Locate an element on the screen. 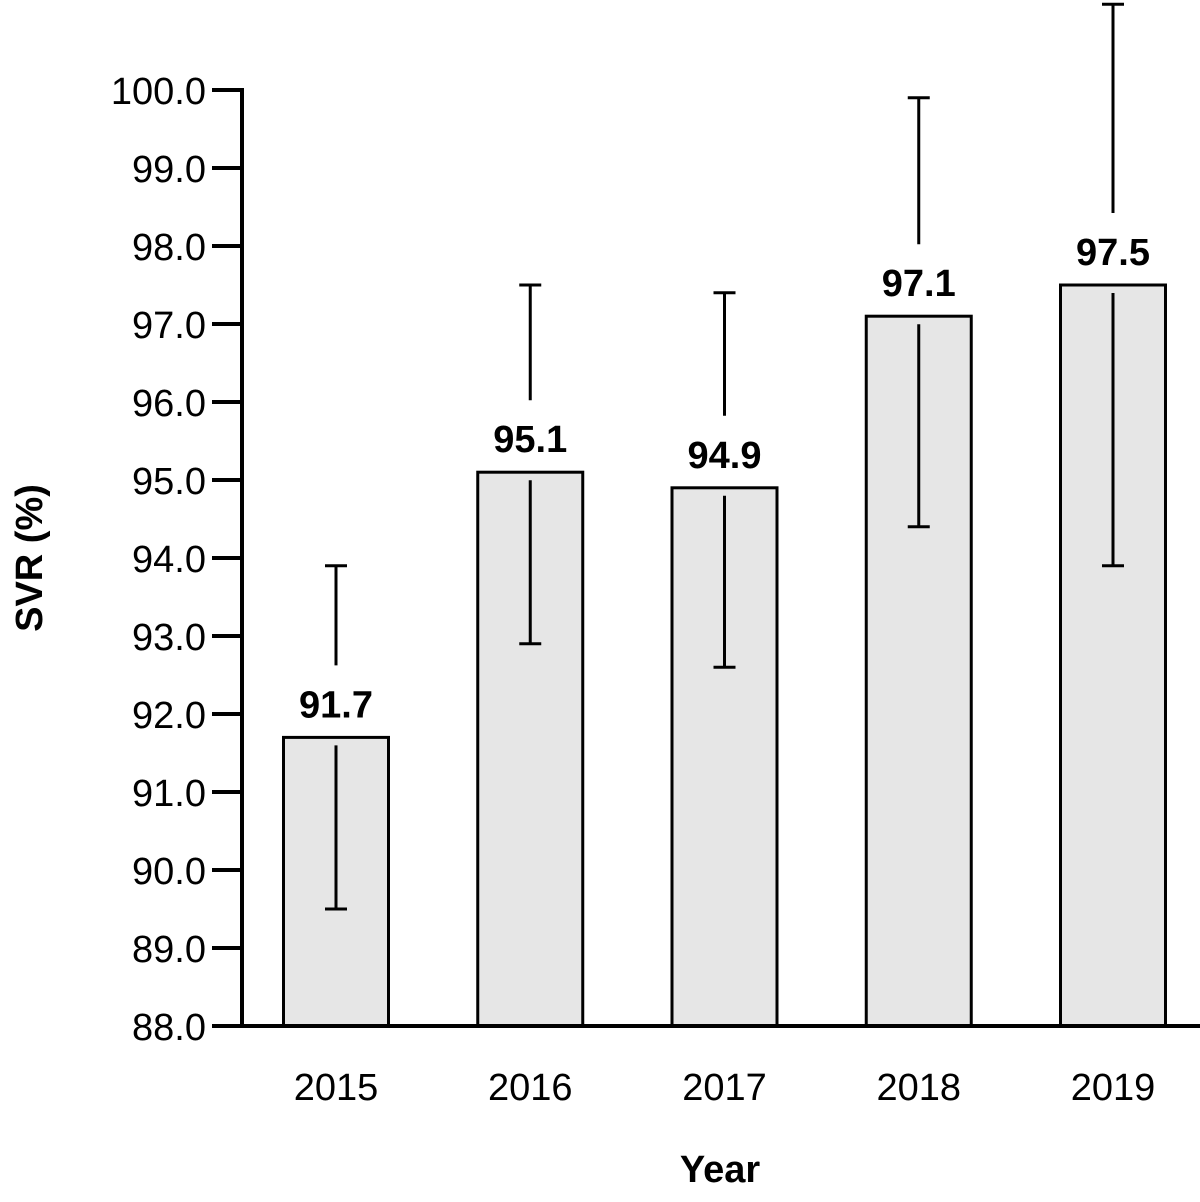  y-tick-label: 99.0 is located at coordinates (169, 170).